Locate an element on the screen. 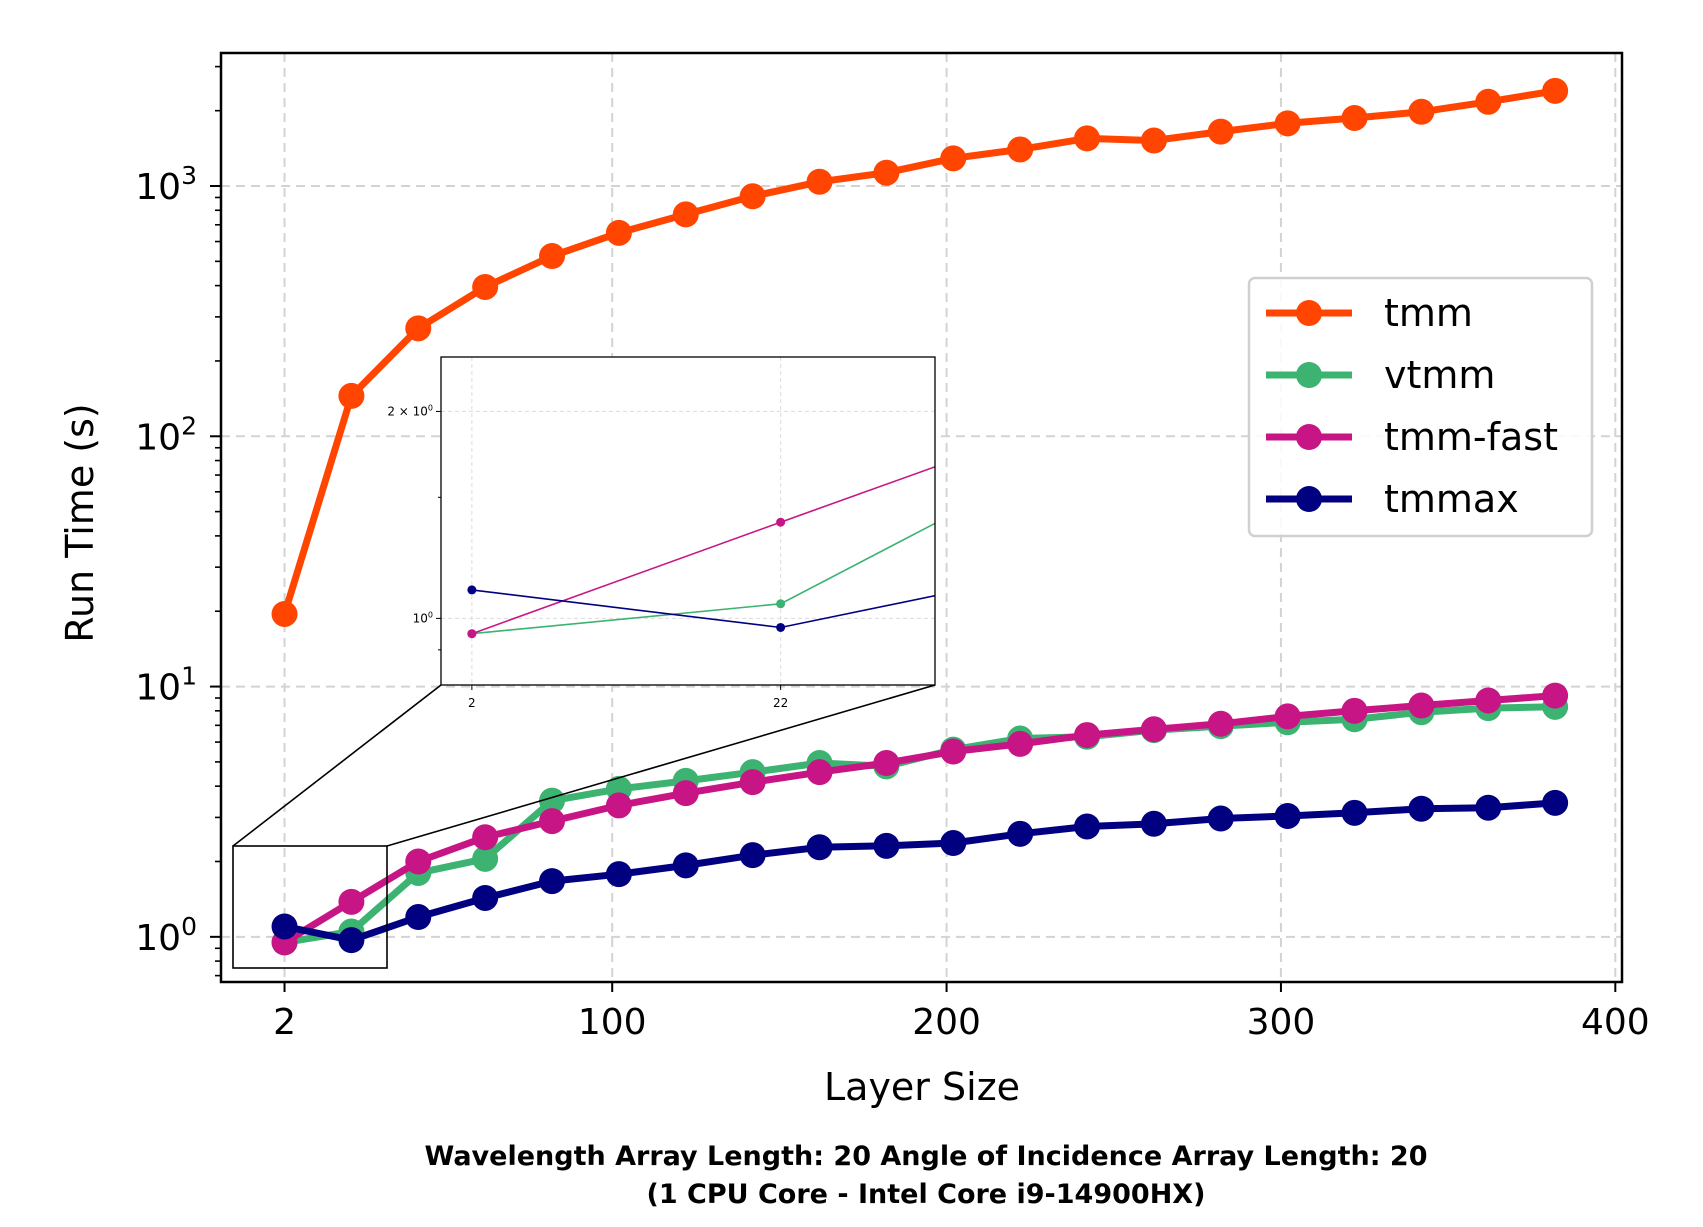 Image resolution: width=1703 pixels, height=1227 pixels. x-tick-label: 100 is located at coordinates (612, 1022).